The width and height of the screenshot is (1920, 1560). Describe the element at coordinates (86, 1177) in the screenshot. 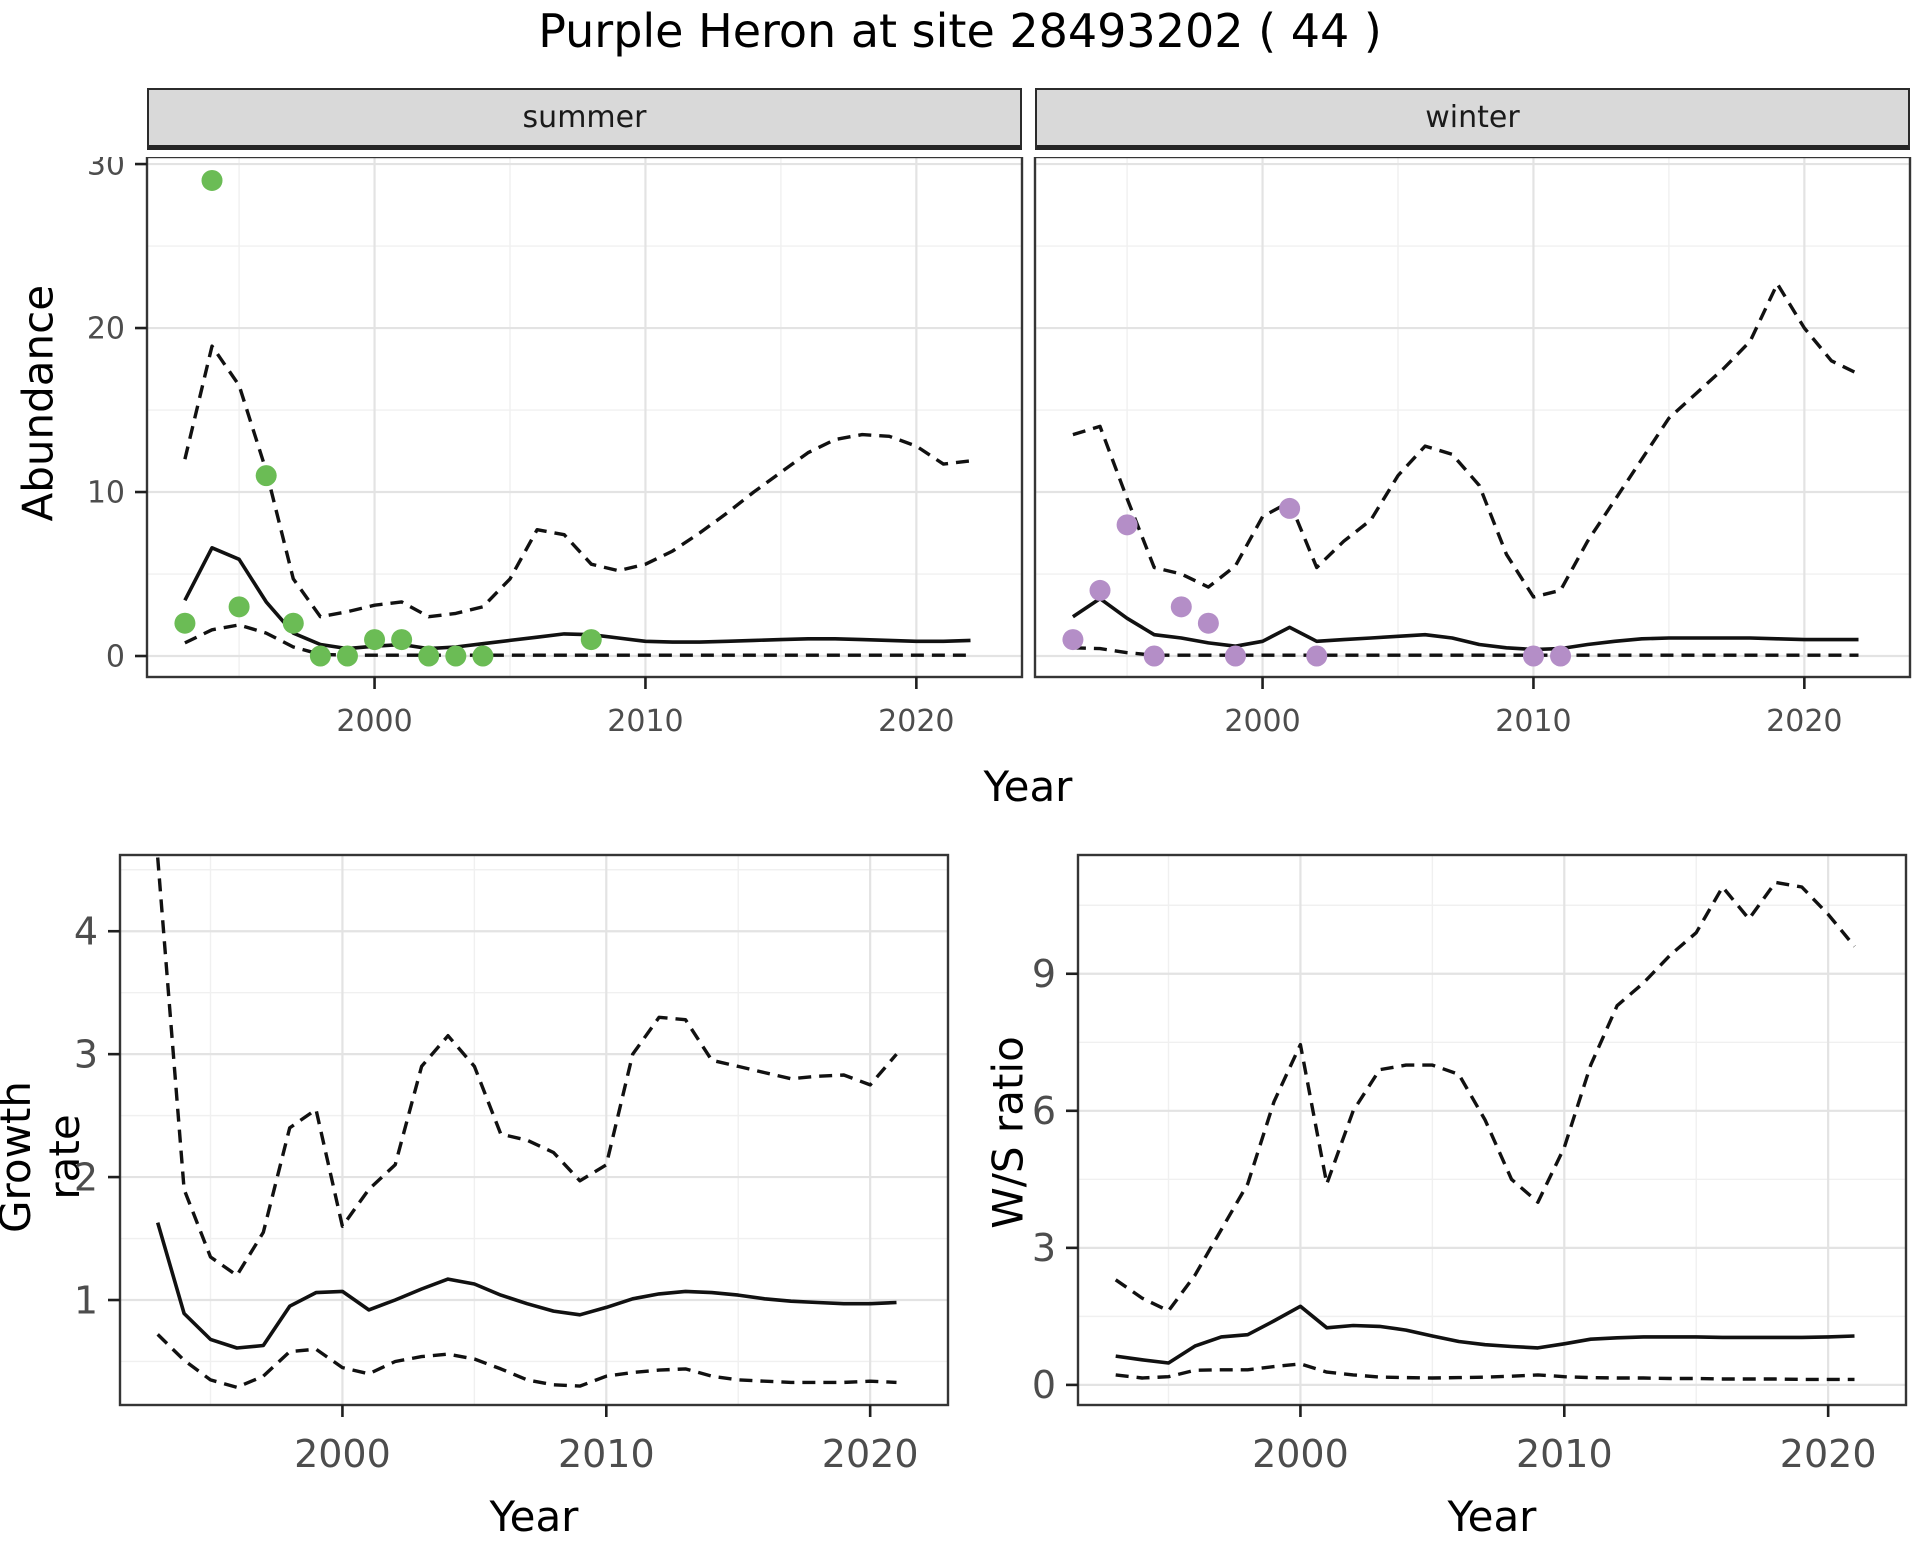

I see `y-axis-tick-label: 2` at that location.